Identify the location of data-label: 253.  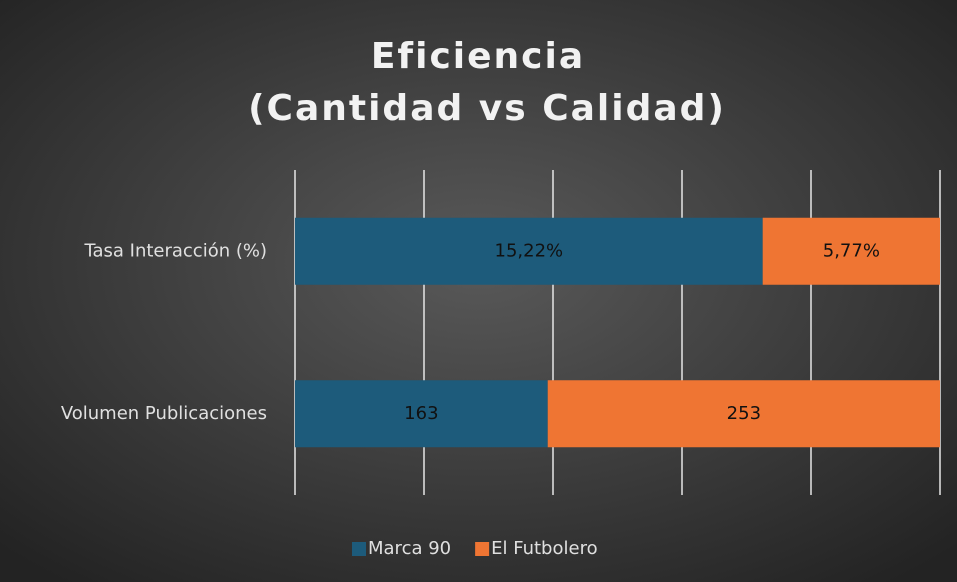
(744, 413).